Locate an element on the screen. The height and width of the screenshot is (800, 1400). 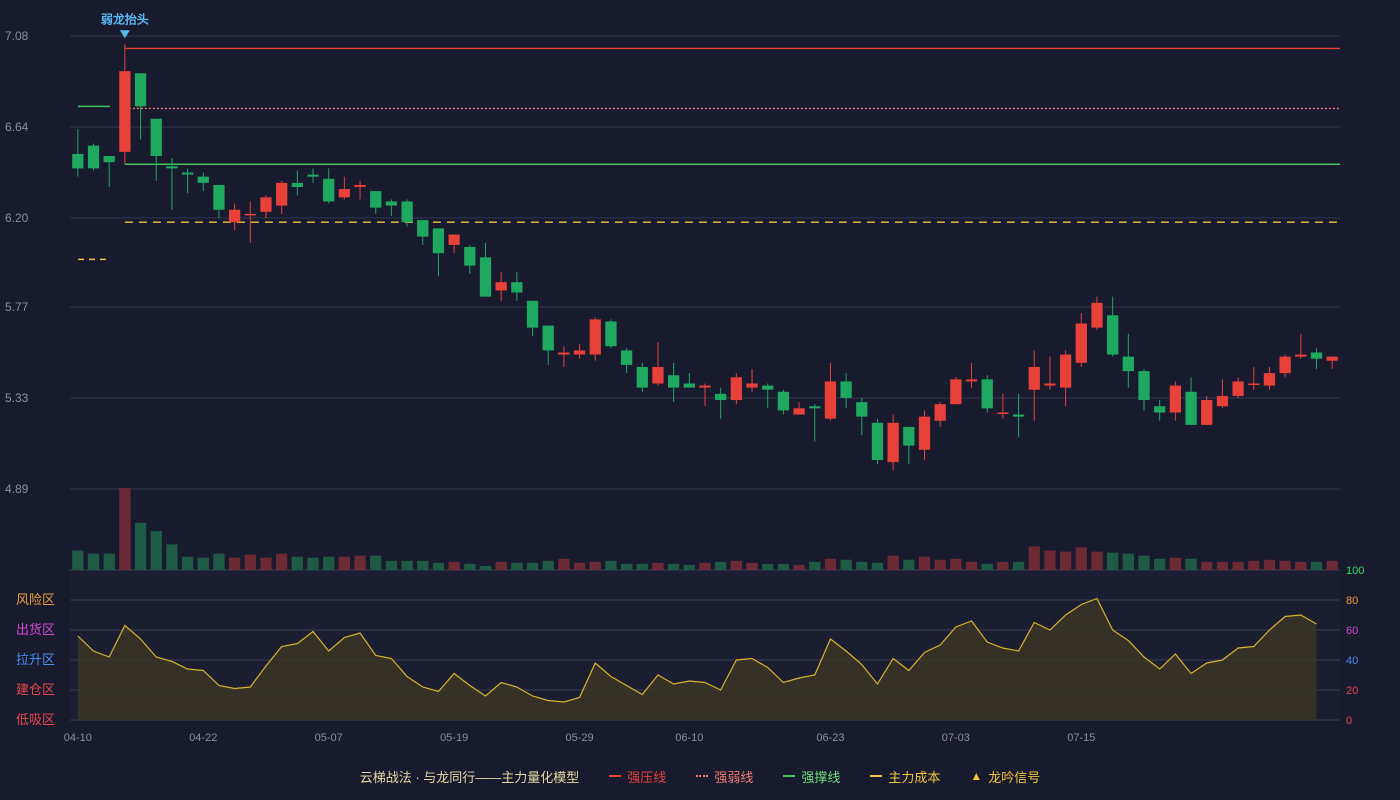
oscillator-zone-label: 风险区 is located at coordinates (35, 599).